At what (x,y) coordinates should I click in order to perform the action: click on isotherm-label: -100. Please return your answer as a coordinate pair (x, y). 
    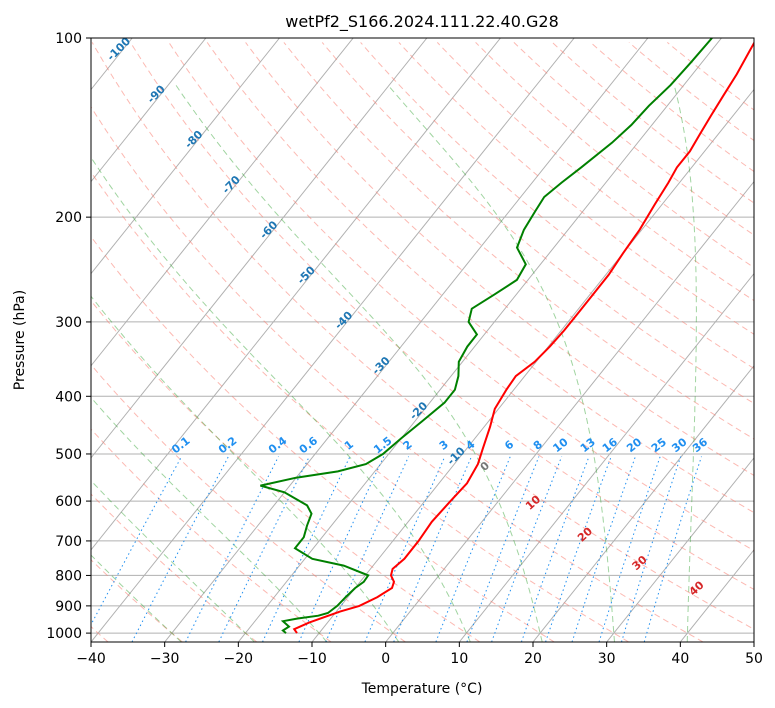
    Looking at the image, I should click on (118, 49).